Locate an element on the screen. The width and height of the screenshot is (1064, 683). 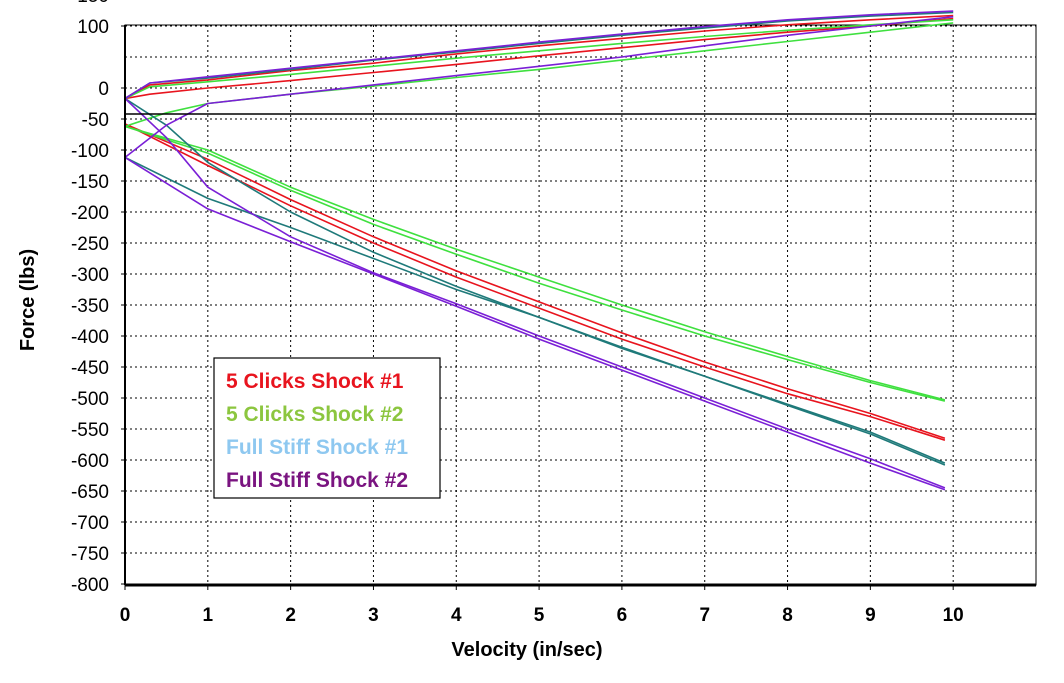
x-tick-label: 7 is located at coordinates (704, 615).